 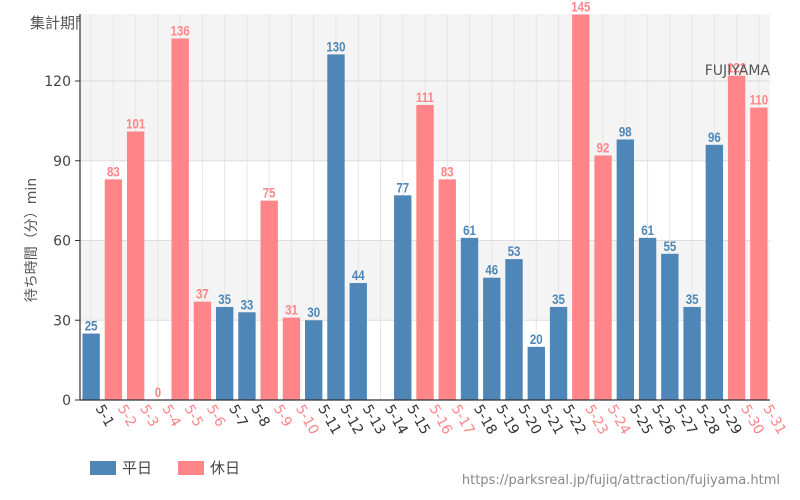 What do you see at coordinates (625, 131) in the screenshot?
I see `value-label: 98` at bounding box center [625, 131].